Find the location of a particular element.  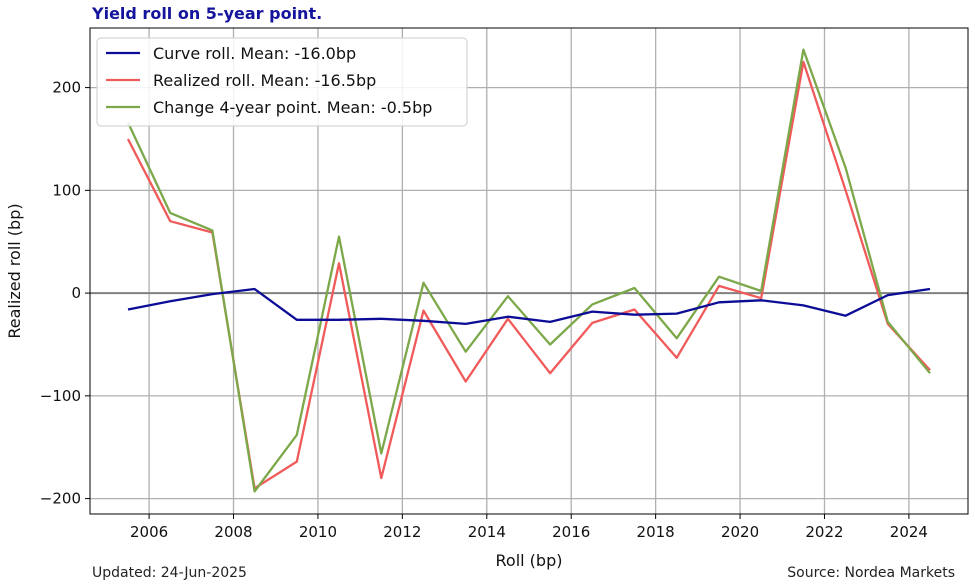

x-tick-label: 2010 is located at coordinates (318, 532).